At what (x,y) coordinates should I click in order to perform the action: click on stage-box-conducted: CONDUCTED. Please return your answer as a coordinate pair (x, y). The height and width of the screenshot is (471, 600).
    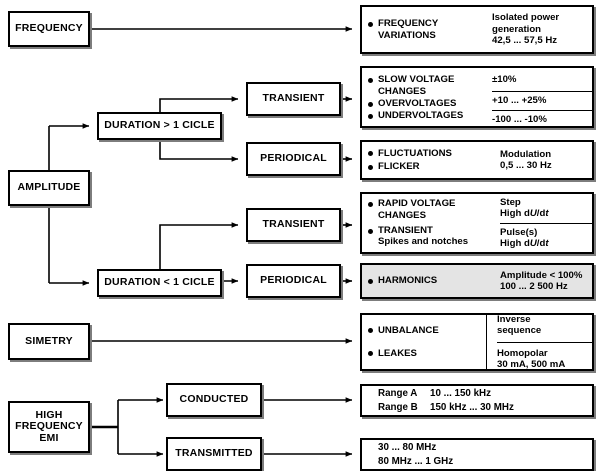
    Looking at the image, I should click on (214, 400).